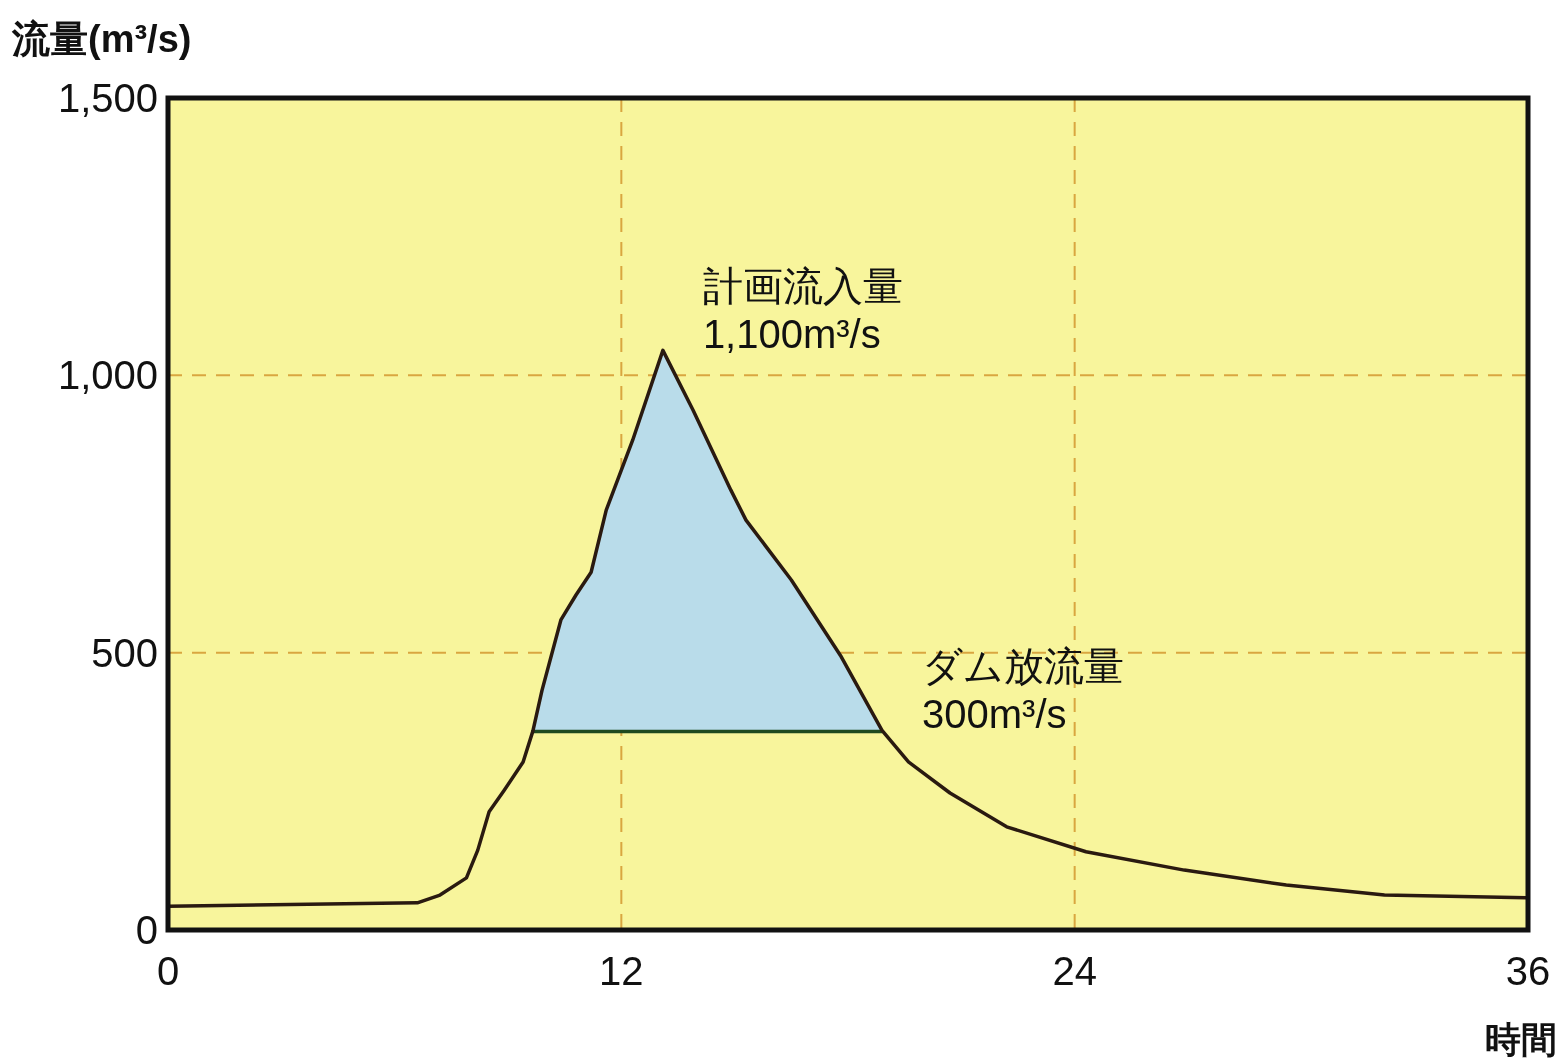 Image resolution: width=1565 pixels, height=1062 pixels. What do you see at coordinates (124, 652) in the screenshot?
I see `y-tick-label: 500` at bounding box center [124, 652].